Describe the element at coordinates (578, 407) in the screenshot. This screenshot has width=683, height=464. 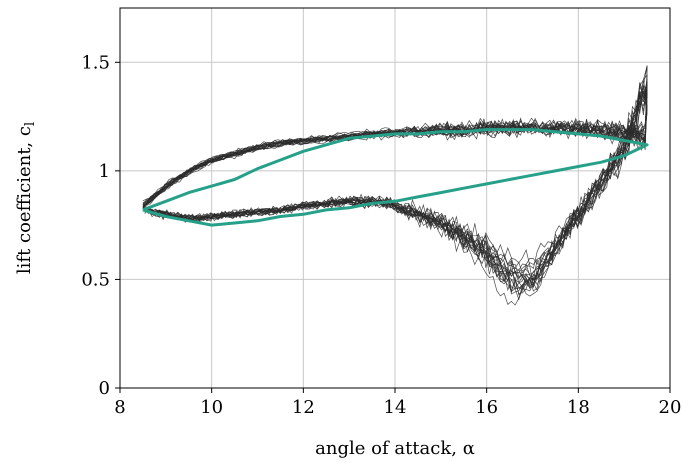
I see `x-tick-label: 18` at that location.